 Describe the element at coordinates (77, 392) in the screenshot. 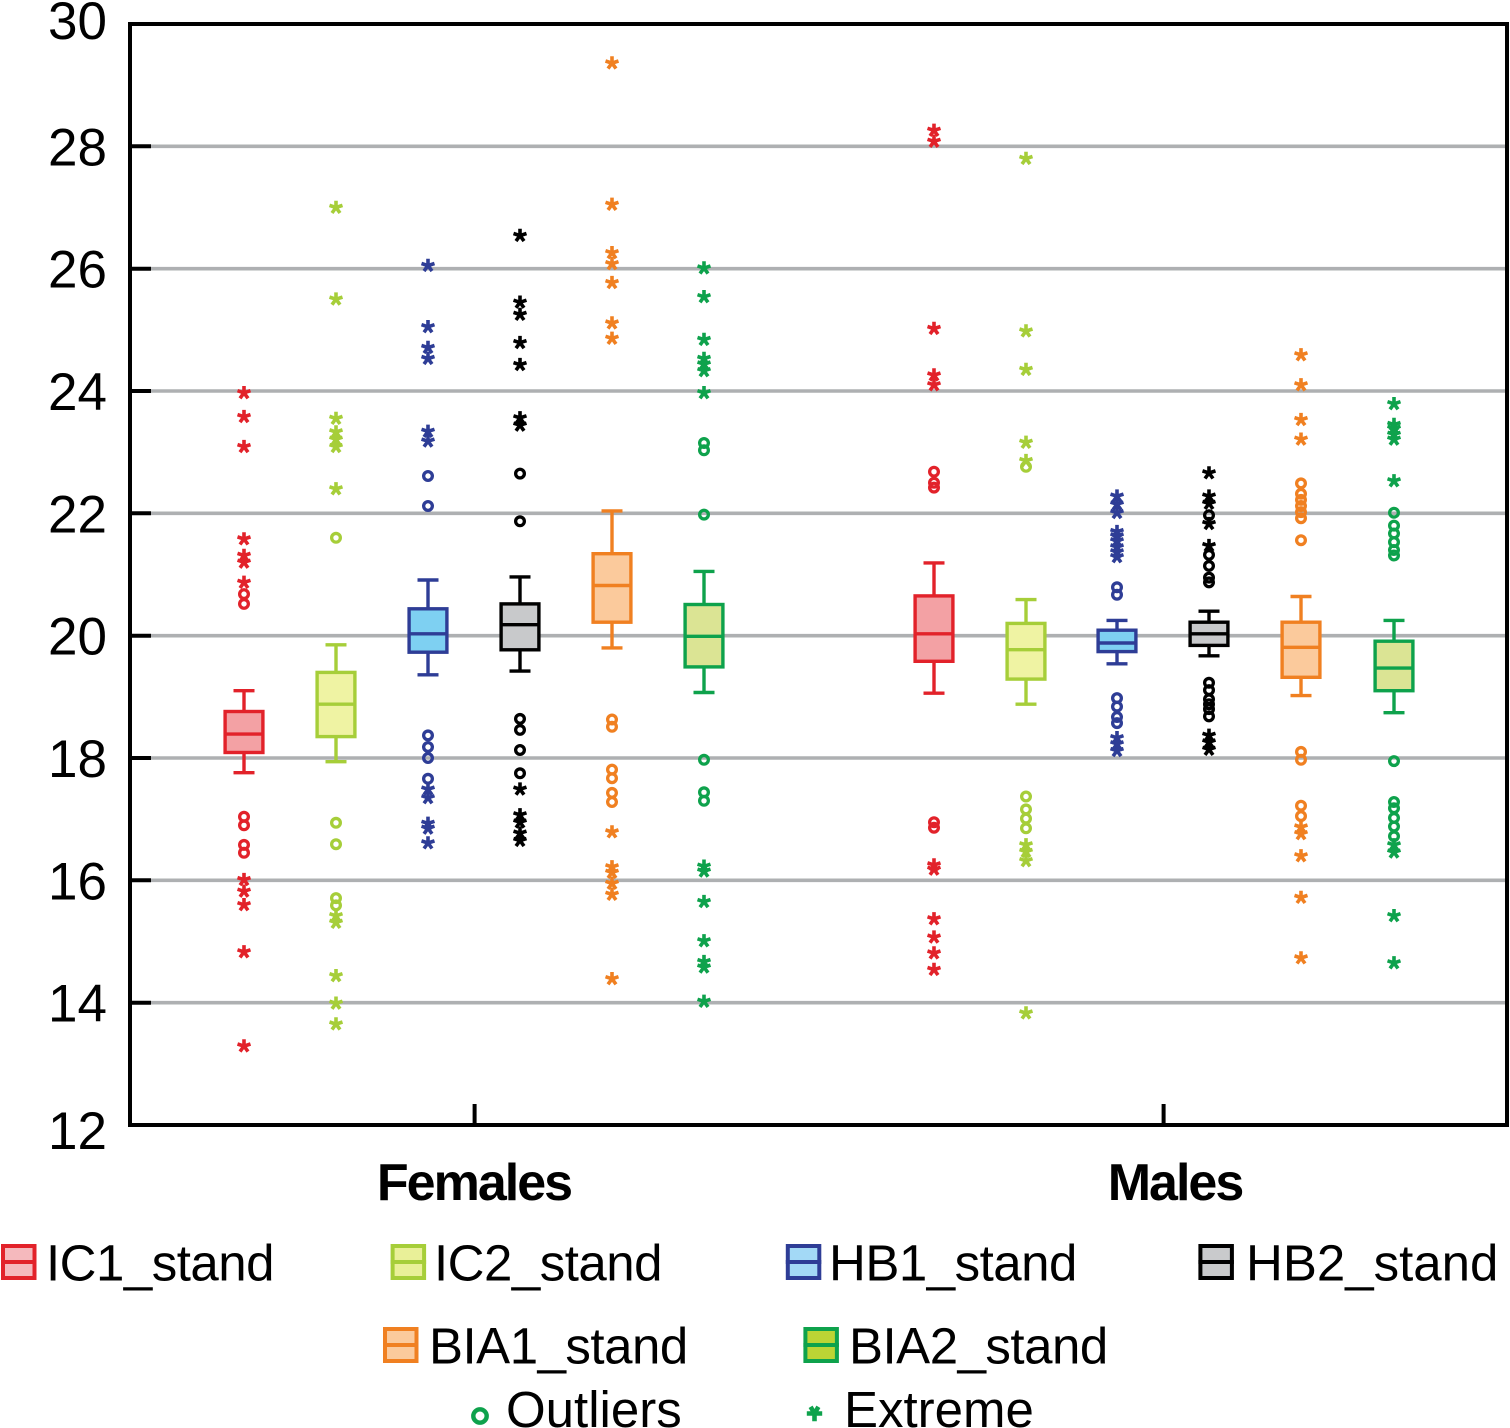

I see `svg-text: 24` at that location.